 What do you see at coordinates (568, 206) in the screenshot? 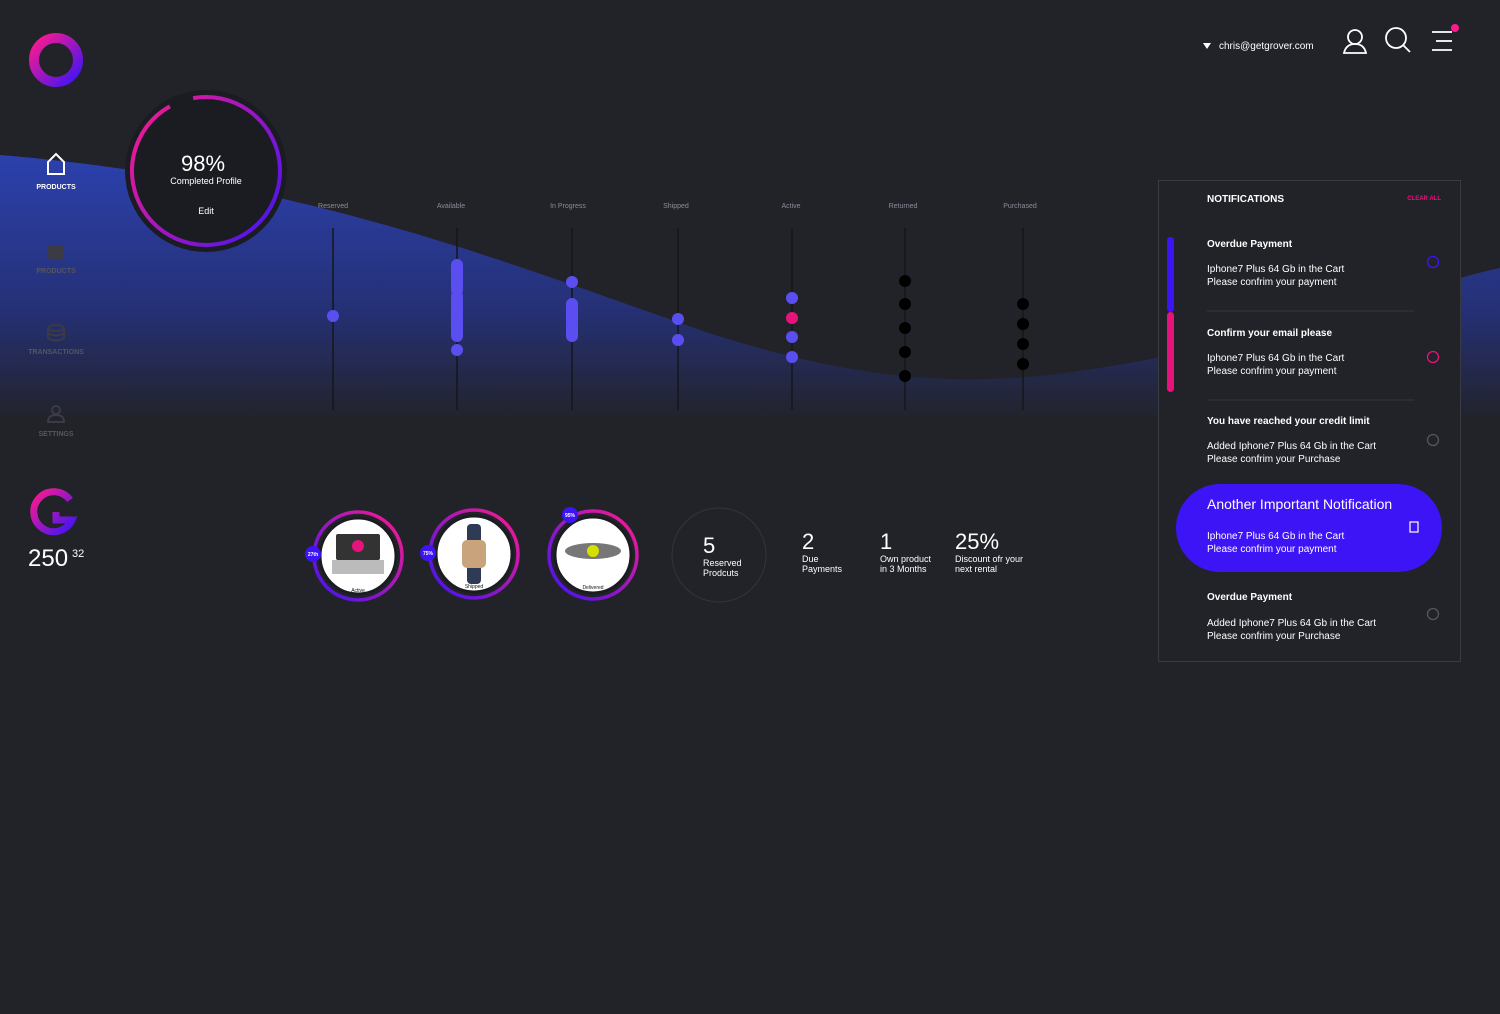
I see `column-label: In Progress` at bounding box center [568, 206].